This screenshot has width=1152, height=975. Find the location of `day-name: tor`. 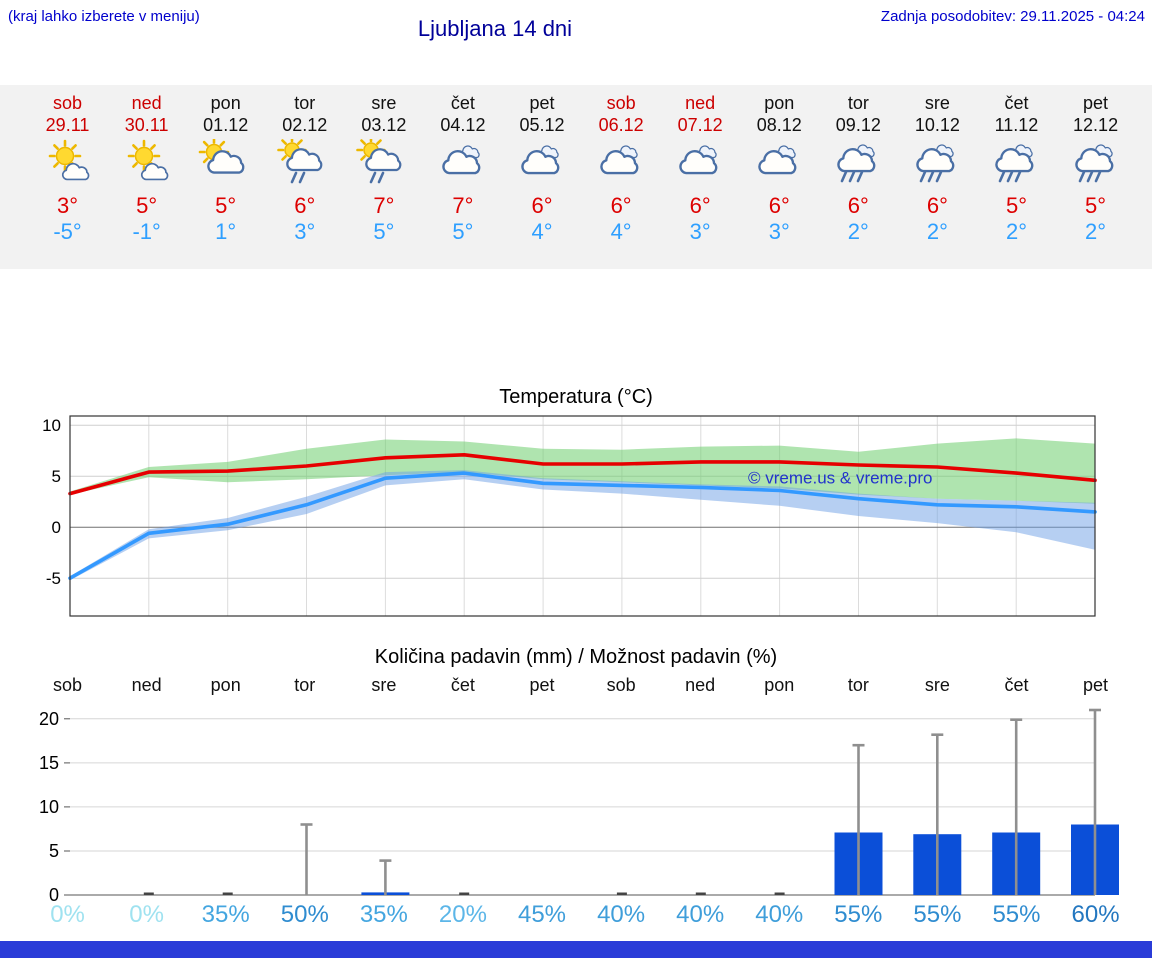

day-name: tor is located at coordinates (858, 103).